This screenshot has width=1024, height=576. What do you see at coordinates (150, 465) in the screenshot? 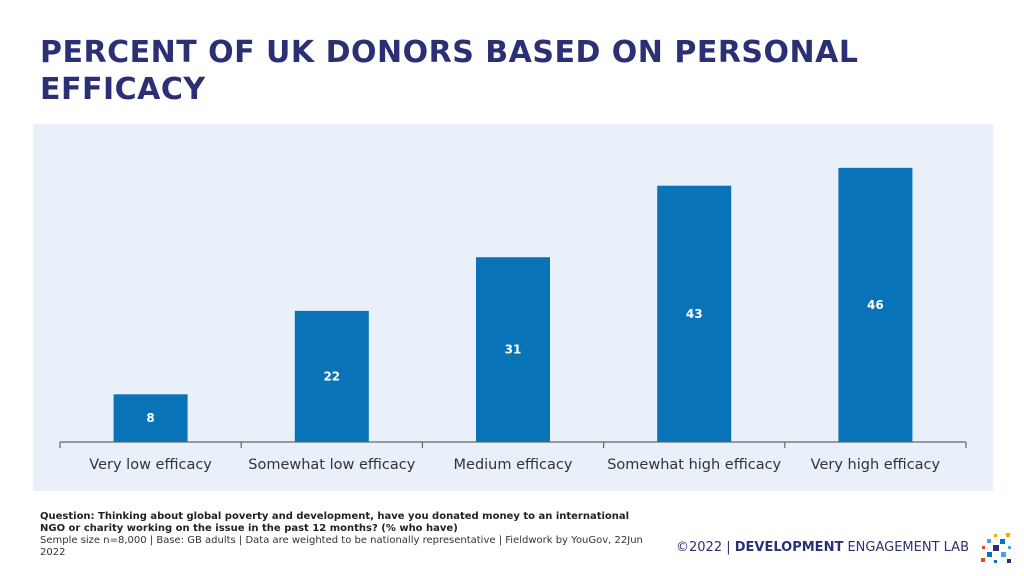
I see `x-tick-label: Very low efficacy` at bounding box center [150, 465].